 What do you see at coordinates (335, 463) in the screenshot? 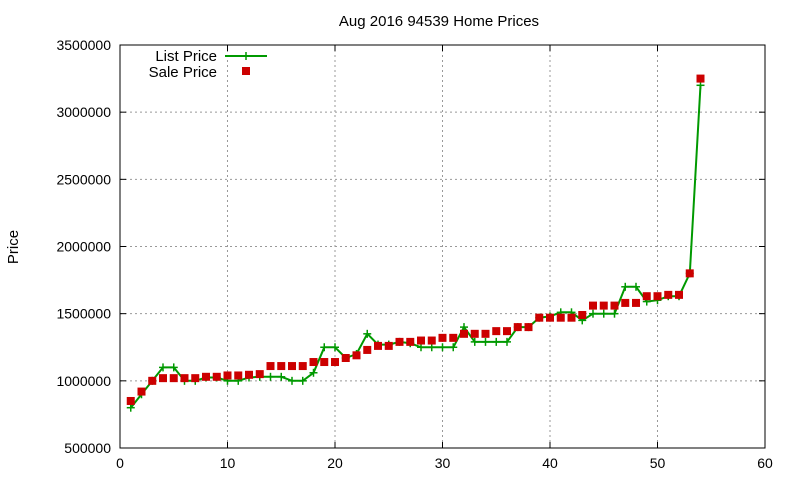
I see `x-tick-label: 20` at bounding box center [335, 463].